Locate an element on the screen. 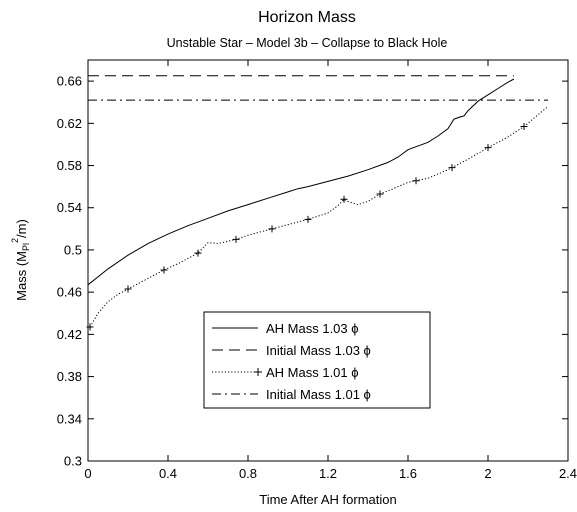  legend-label-initial-mass-103: Initial Mass 1.03 ϕ is located at coordinates (318, 350).